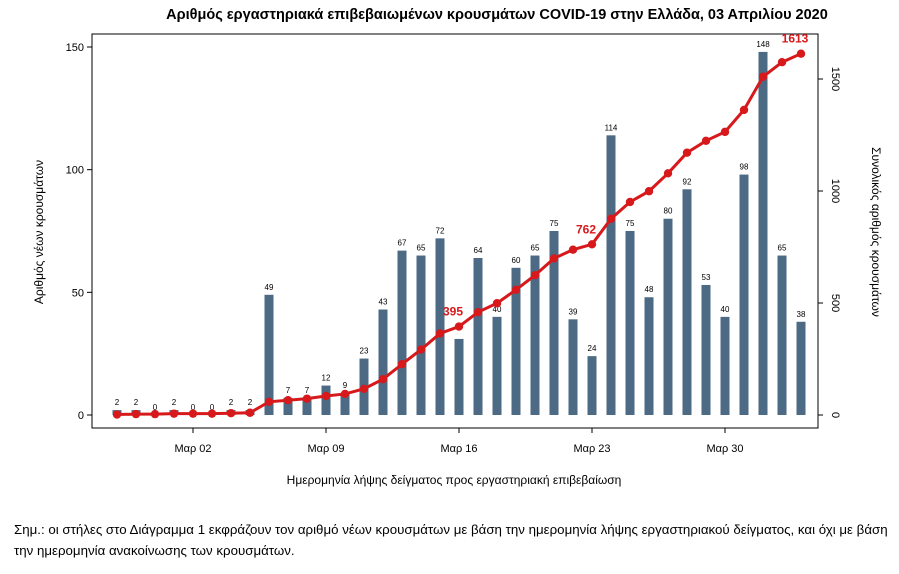 This screenshot has width=899, height=574. I want to click on y2-tick-label: 0, so click(835, 415).